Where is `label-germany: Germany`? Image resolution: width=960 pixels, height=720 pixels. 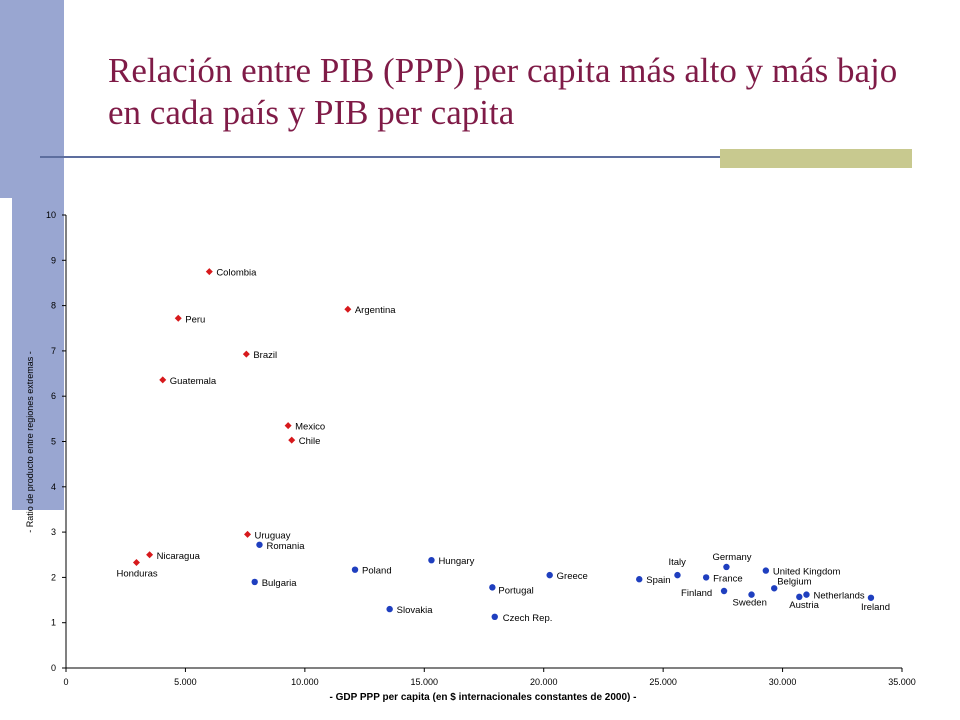
label-germany: Germany is located at coordinates (731, 557).